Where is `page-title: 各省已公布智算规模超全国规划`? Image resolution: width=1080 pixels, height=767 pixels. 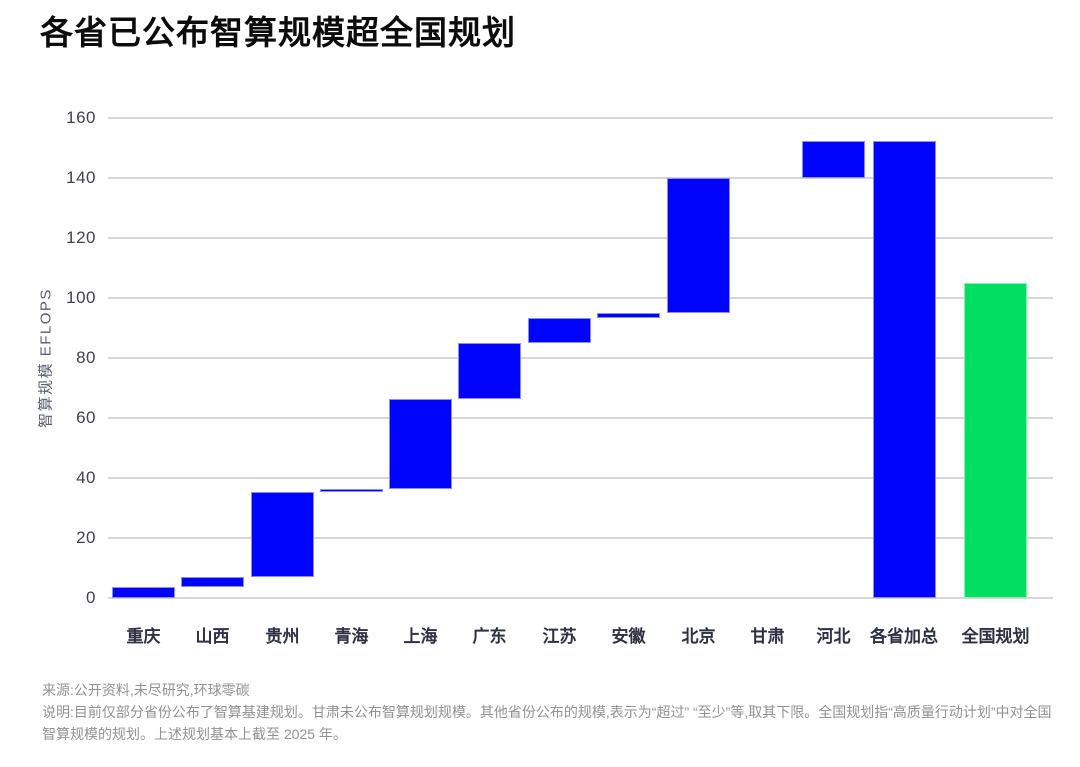 page-title: 各省已公布智算规模超全国规划 is located at coordinates (278, 32).